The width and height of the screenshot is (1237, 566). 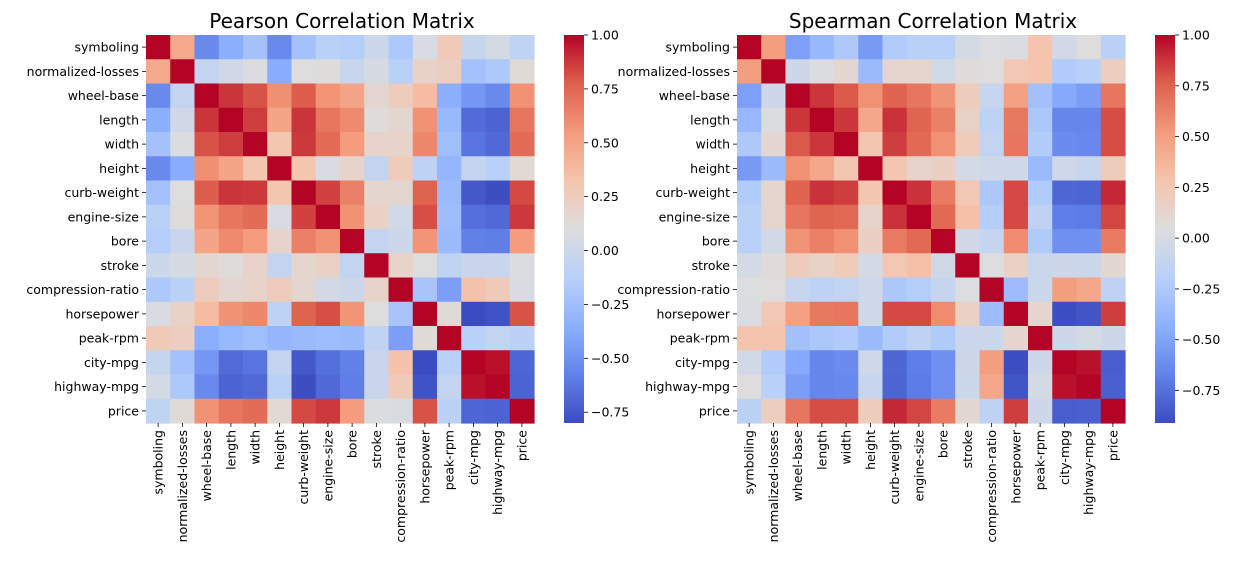 I want to click on heatmap-cell-normalized-losses-highway-mpg, so click(x=498, y=72).